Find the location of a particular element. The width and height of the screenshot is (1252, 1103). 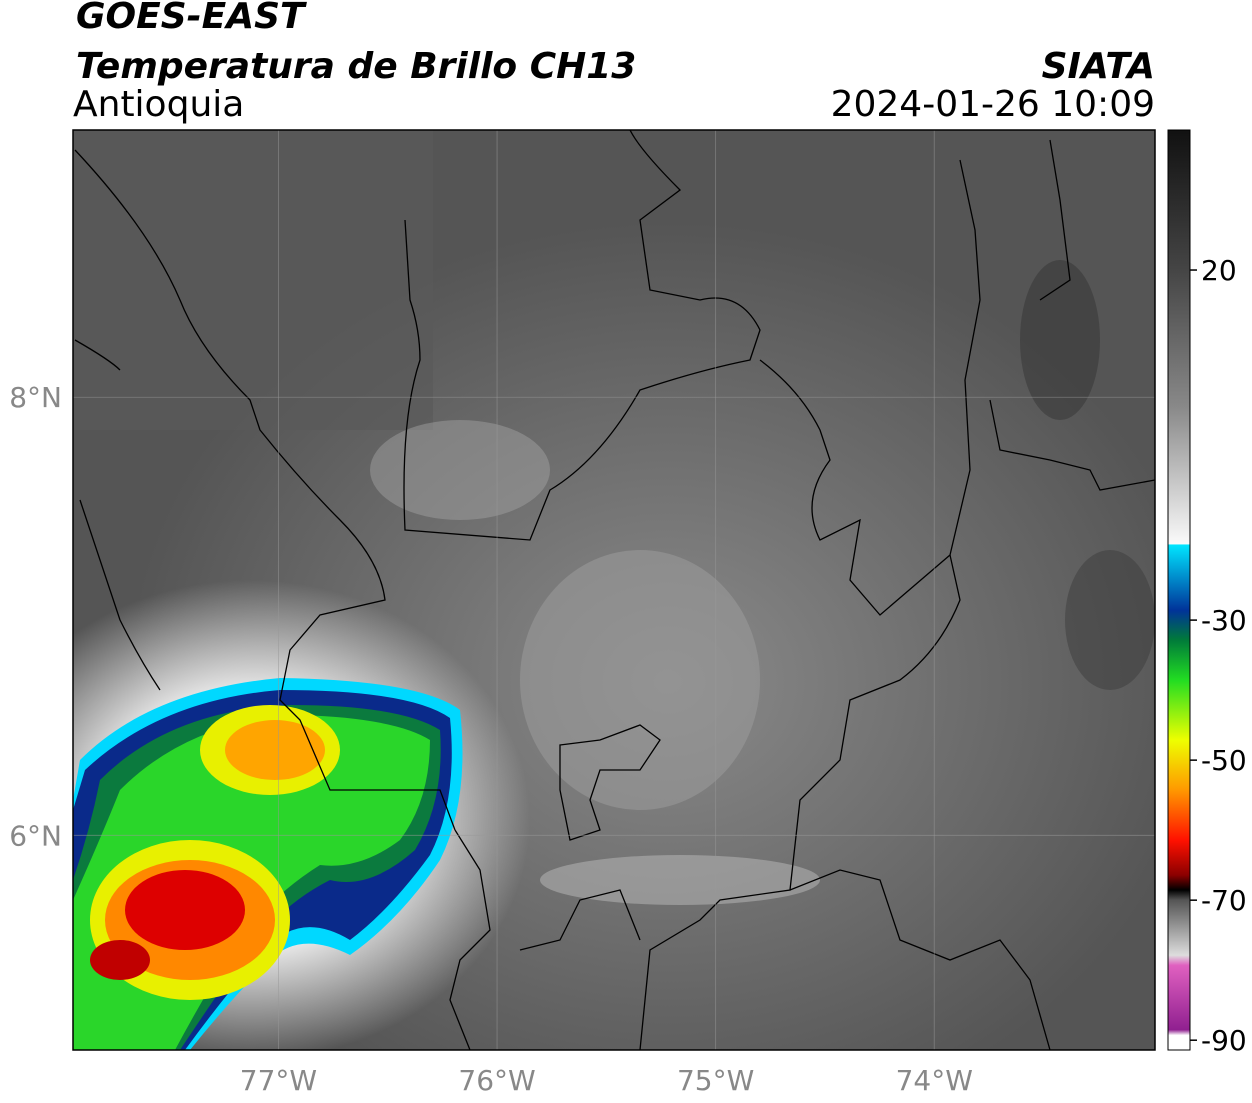

colorbar-tick-label: -50 is located at coordinates (1224, 760).